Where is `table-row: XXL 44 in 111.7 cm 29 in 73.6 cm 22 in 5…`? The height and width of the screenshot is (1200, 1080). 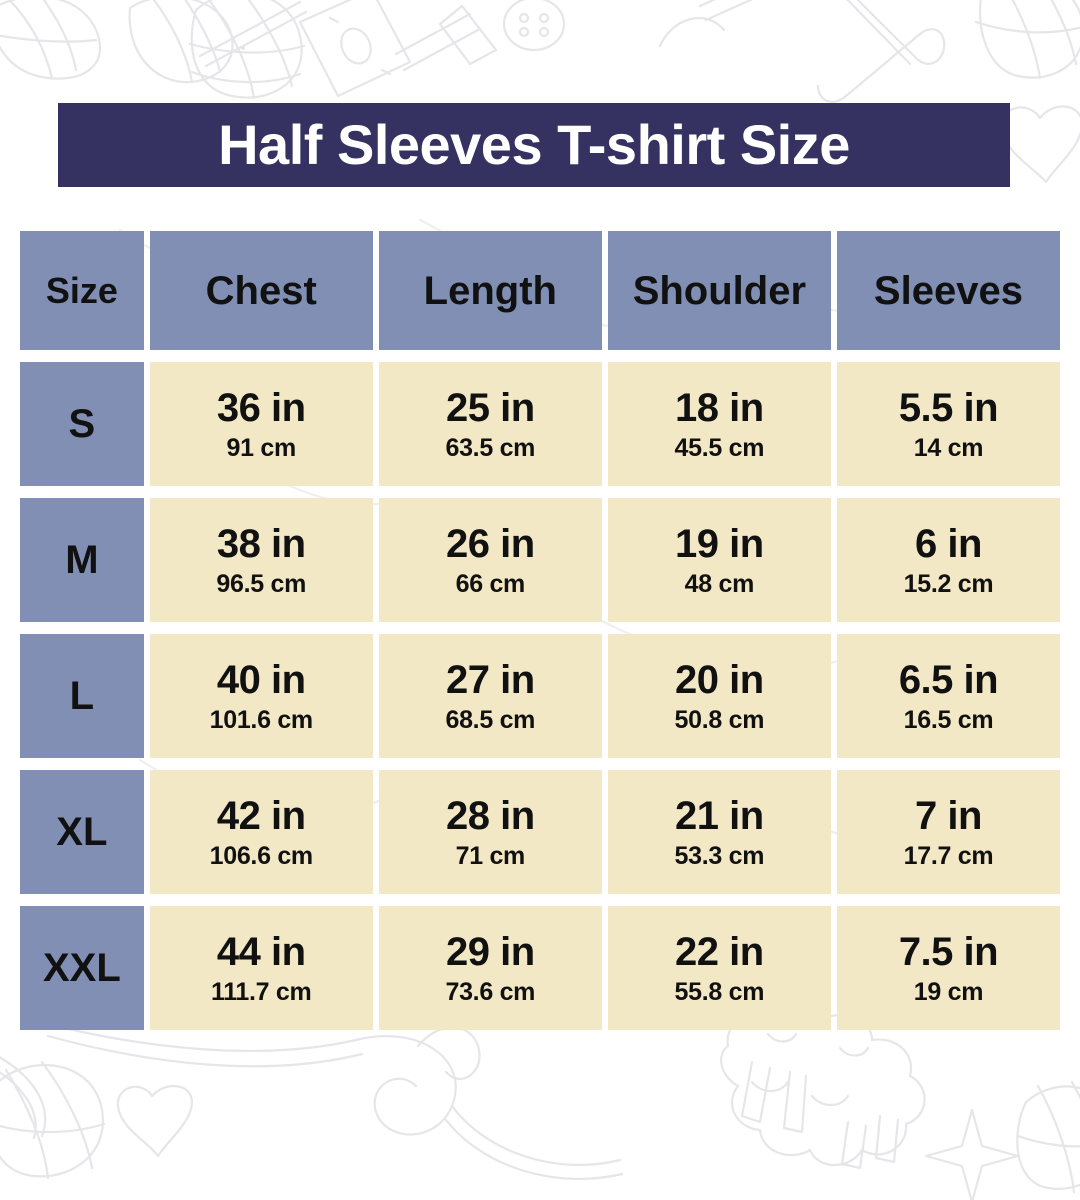 table-row: XXL 44 in 111.7 cm 29 in 73.6 cm 22 in 5… is located at coordinates (540, 968).